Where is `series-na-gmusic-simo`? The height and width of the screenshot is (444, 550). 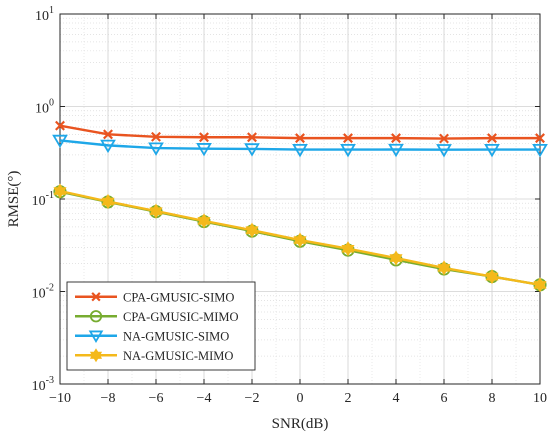
series-na-gmusic-simo is located at coordinates (300, 146).